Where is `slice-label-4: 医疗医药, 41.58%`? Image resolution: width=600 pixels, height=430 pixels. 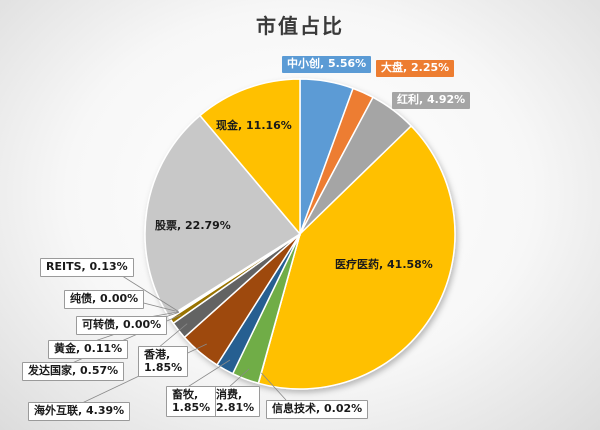 slice-label-4: 医疗医药, 41.58% is located at coordinates (384, 264).